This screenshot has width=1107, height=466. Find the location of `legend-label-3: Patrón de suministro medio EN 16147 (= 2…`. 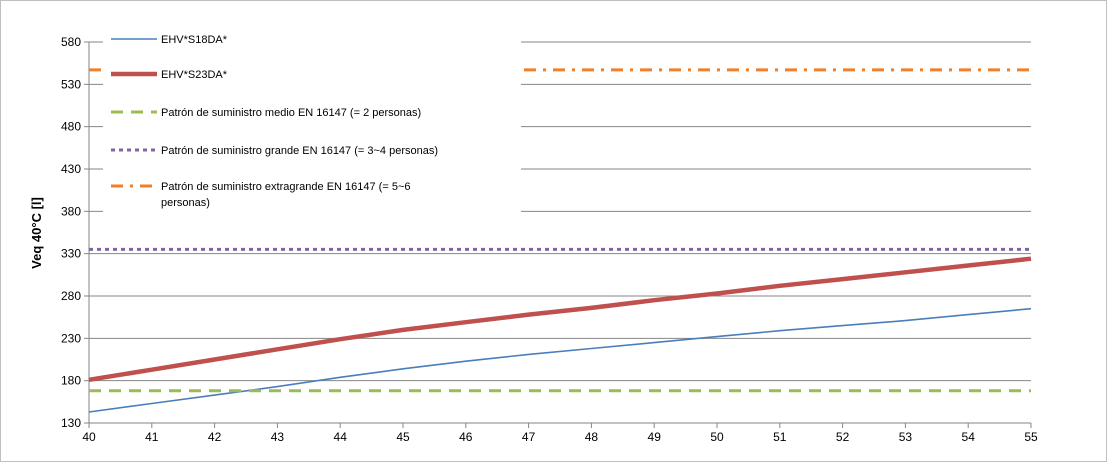

legend-label-3: Patrón de suministro medio EN 16147 (= 2… is located at coordinates (291, 113).